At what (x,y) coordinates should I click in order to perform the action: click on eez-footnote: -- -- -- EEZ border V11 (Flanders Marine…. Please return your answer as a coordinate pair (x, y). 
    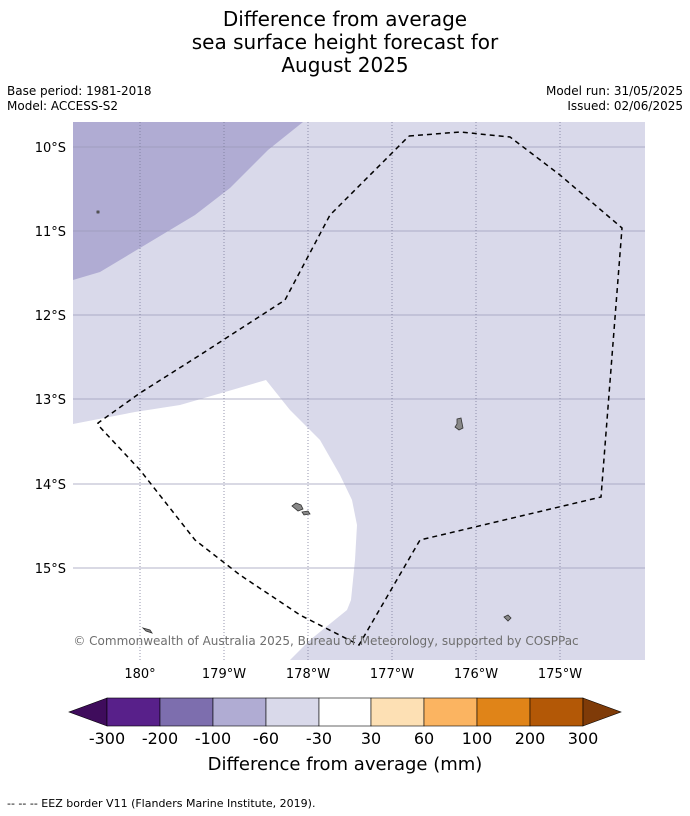
    Looking at the image, I should click on (161, 803).